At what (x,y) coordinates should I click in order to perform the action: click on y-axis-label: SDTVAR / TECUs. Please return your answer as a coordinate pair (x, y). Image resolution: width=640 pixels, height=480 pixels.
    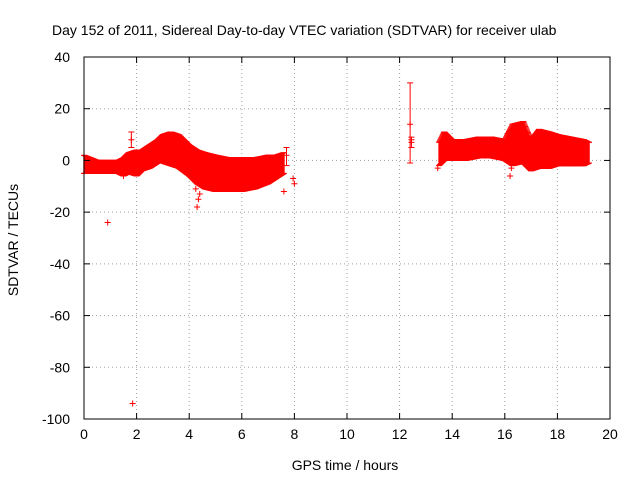
    Looking at the image, I should click on (13, 240).